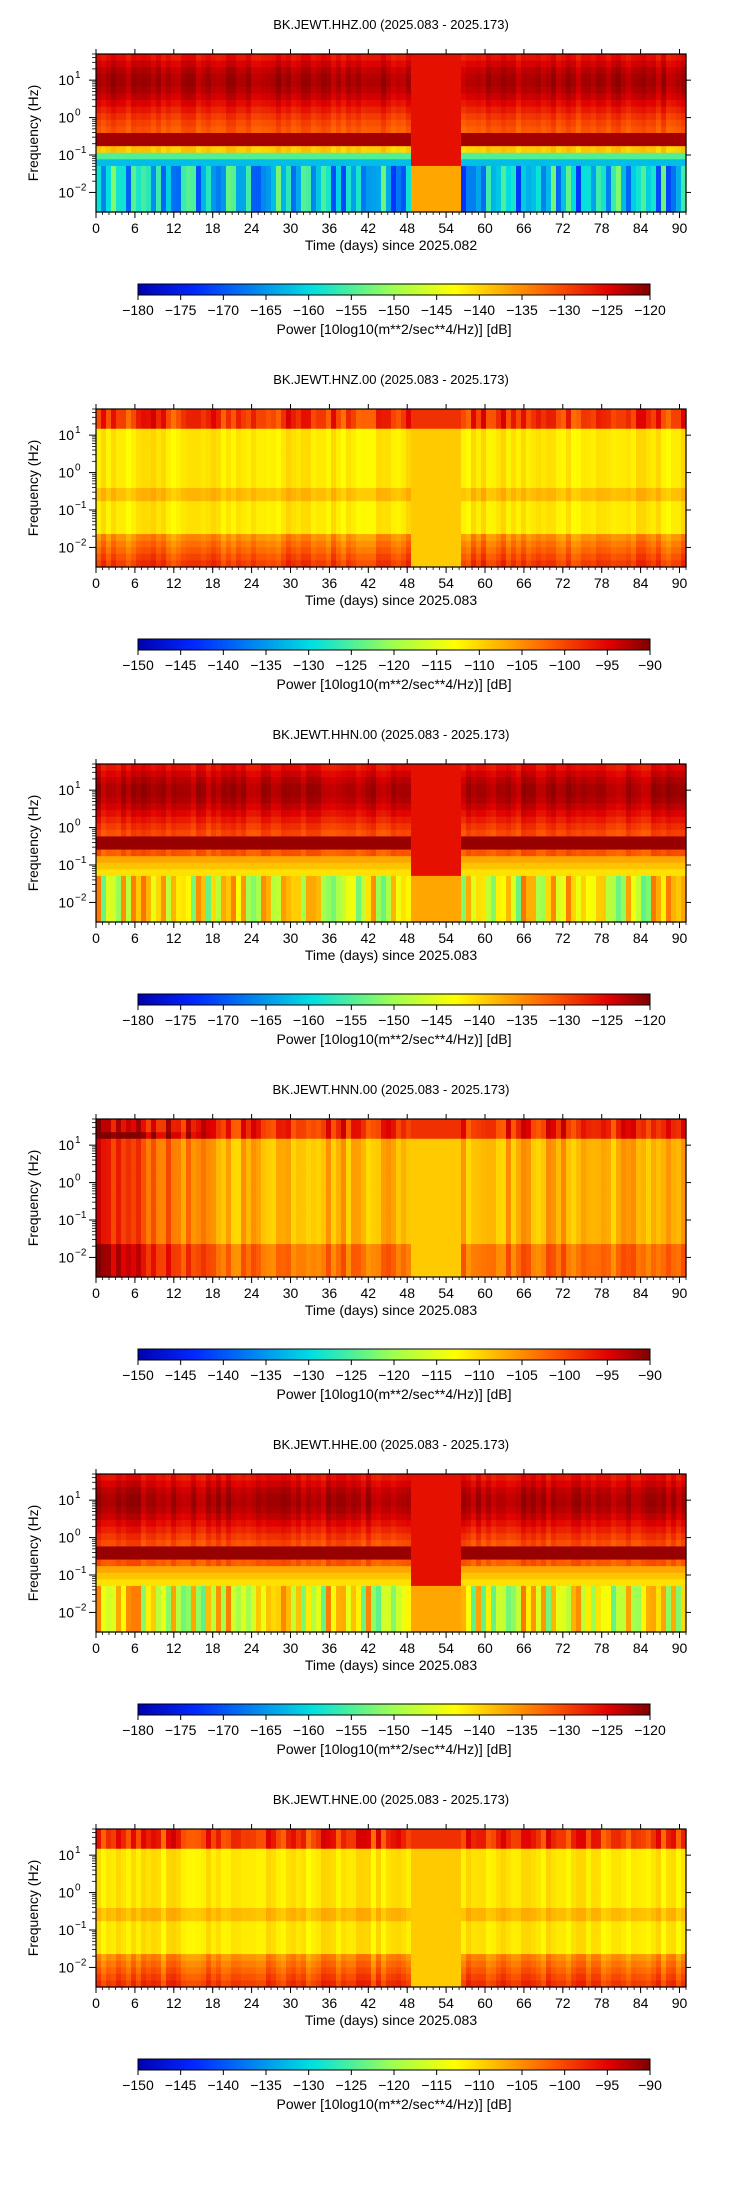 The height and width of the screenshot is (2197, 750). Describe the element at coordinates (66, 118) in the screenshot. I see `y-tick-label: 10` at that location.